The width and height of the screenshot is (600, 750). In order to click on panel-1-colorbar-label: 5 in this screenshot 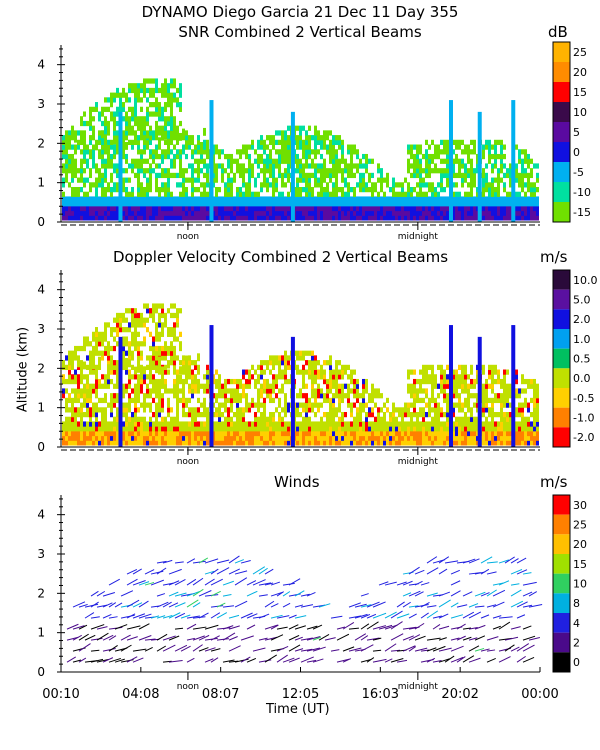, I will do `click(576, 132)`.